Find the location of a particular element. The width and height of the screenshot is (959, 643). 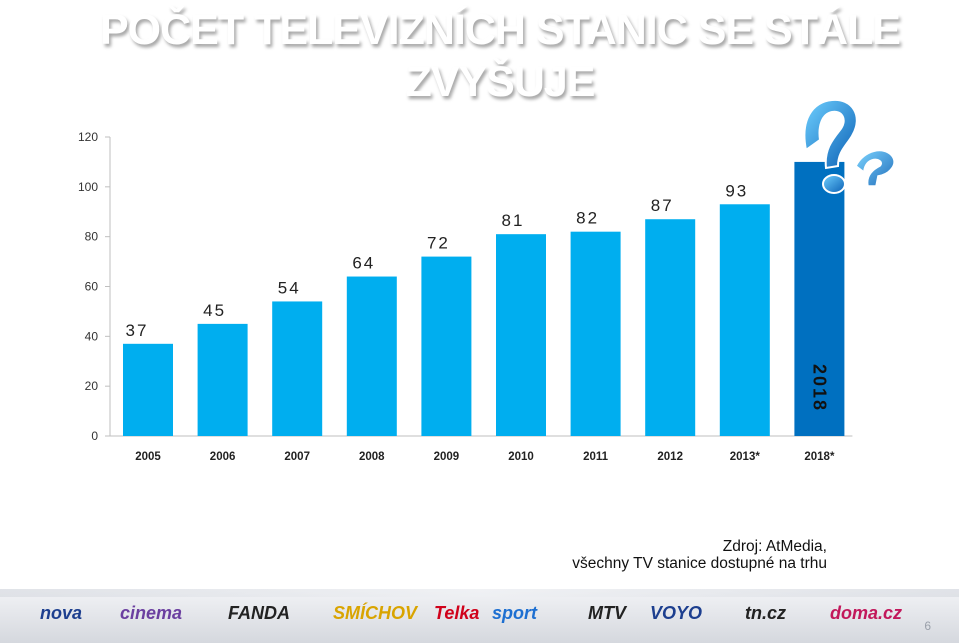

y-tick-label: 20 is located at coordinates (92, 386).